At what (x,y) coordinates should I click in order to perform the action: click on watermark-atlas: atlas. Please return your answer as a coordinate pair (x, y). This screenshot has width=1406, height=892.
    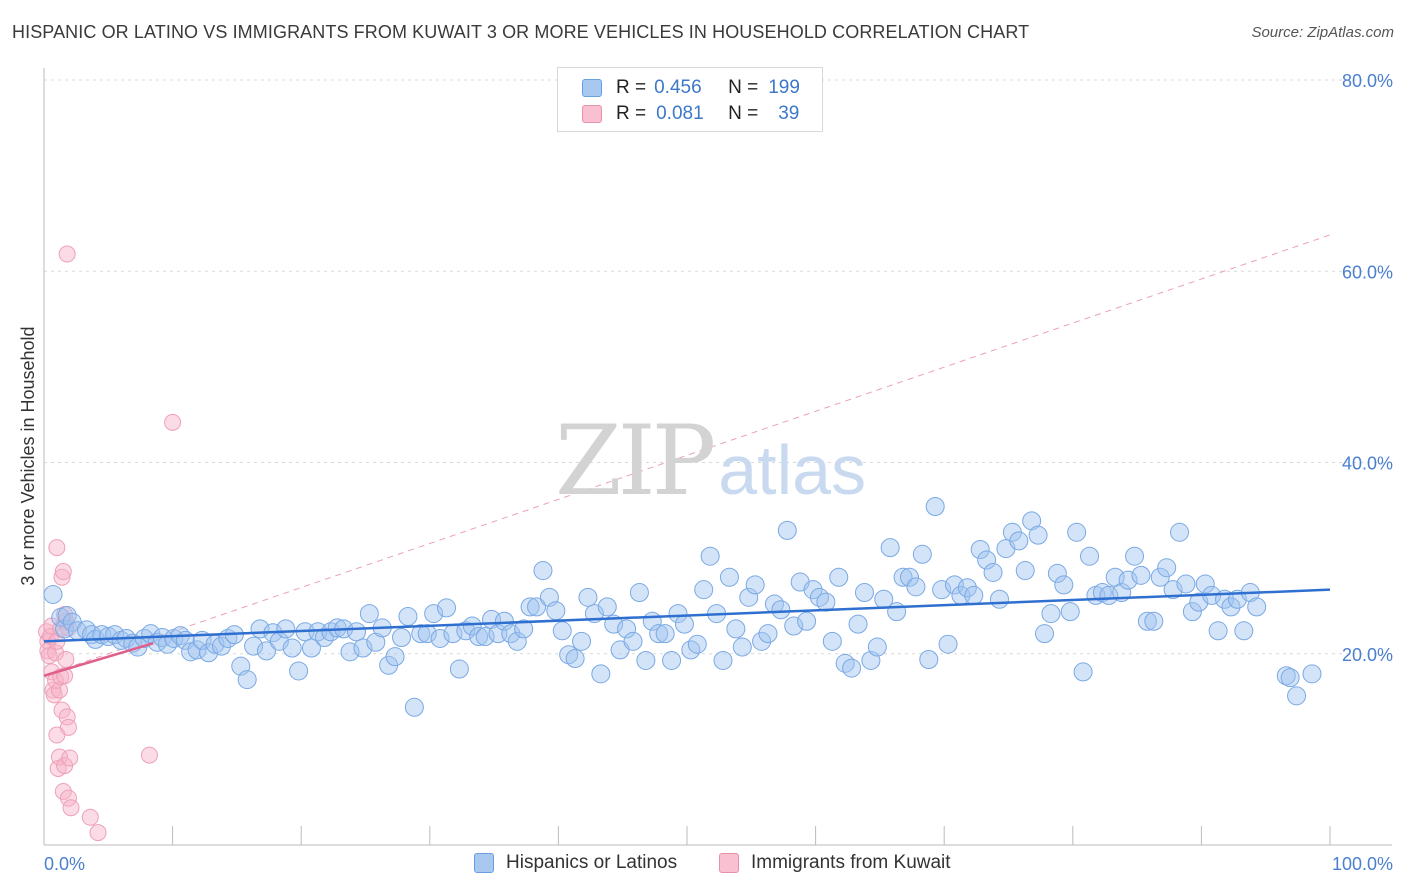
    Looking at the image, I should click on (792, 470).